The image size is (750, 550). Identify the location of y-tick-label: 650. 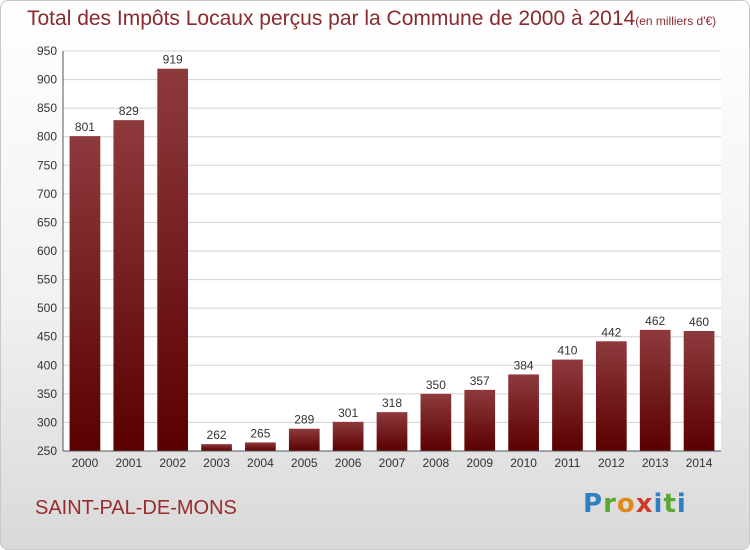
(47, 222).